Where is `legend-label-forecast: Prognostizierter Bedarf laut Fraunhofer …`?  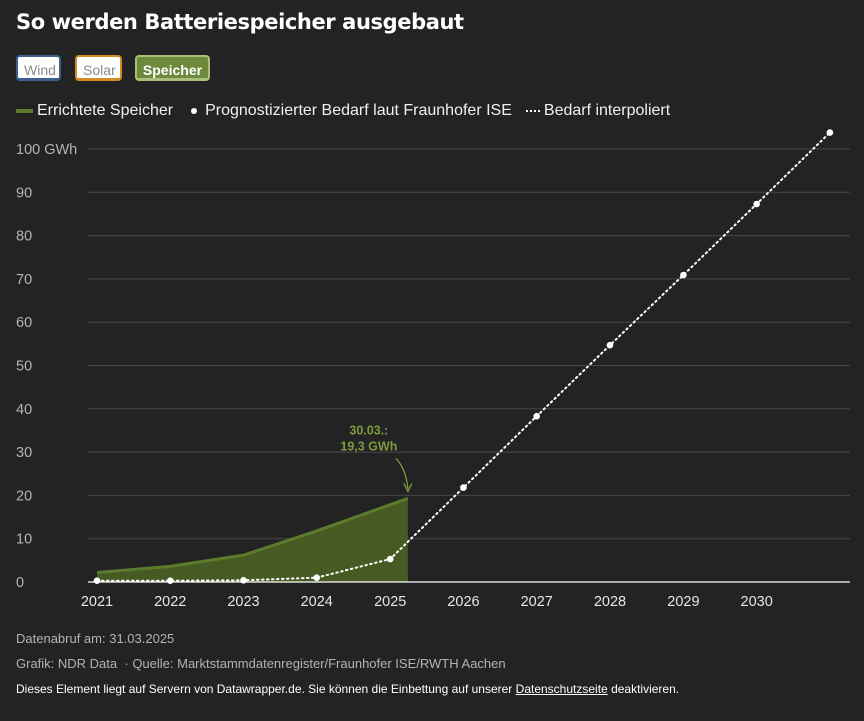
legend-label-forecast: Prognostizierter Bedarf laut Fraunhofer … is located at coordinates (358, 110).